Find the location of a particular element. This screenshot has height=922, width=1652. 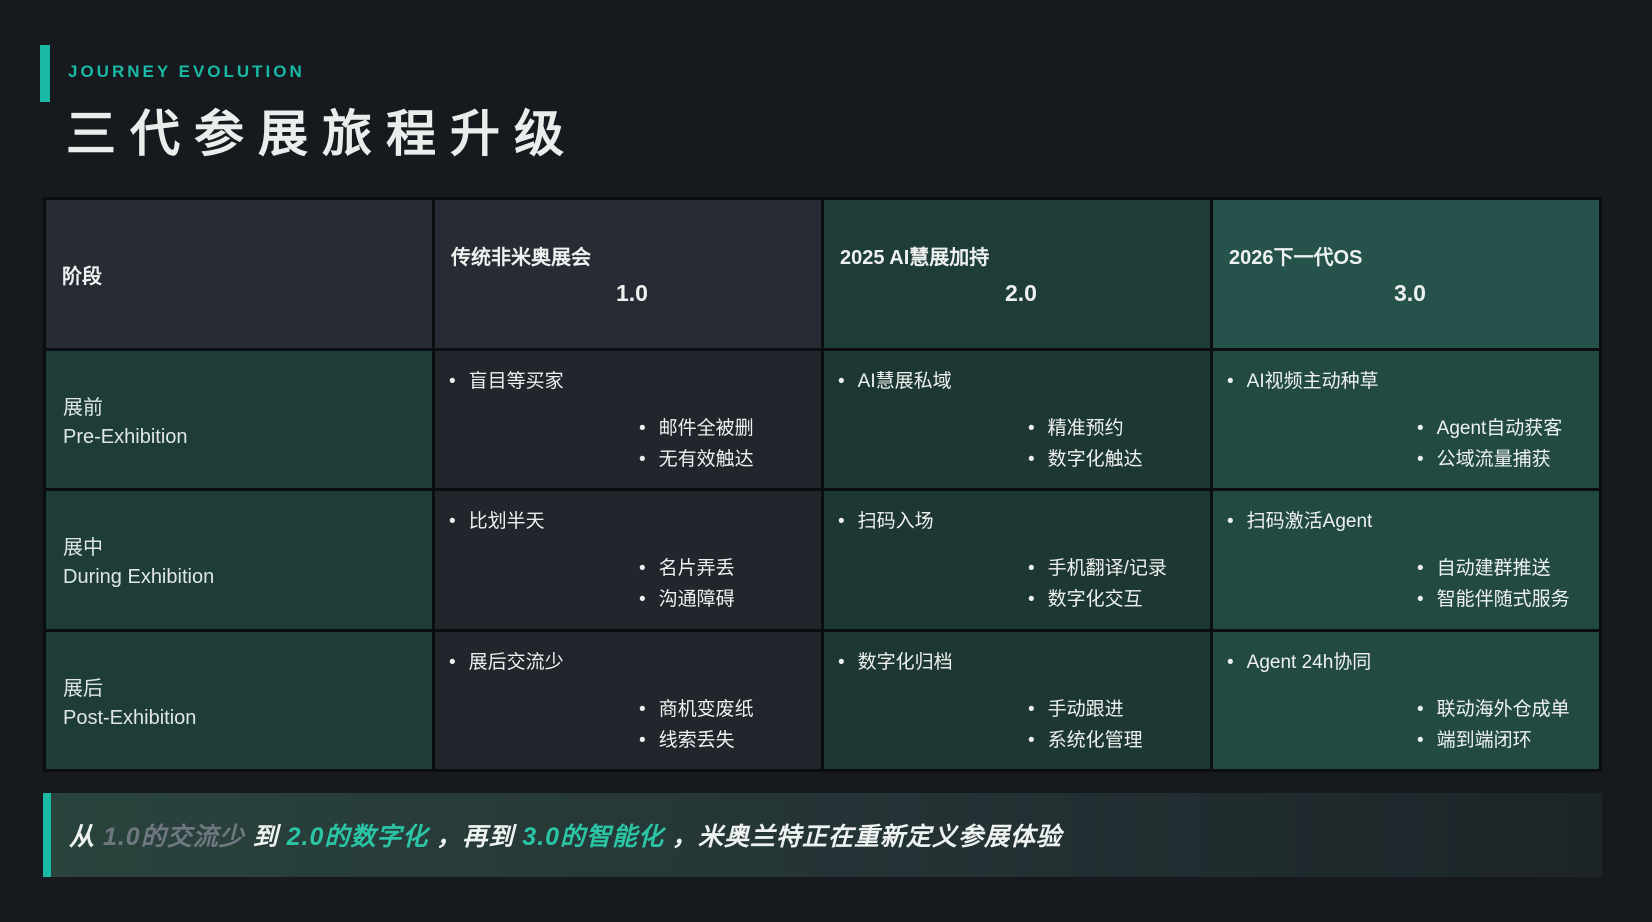

sub-bullet: 线索丢失 is located at coordinates (725, 740).